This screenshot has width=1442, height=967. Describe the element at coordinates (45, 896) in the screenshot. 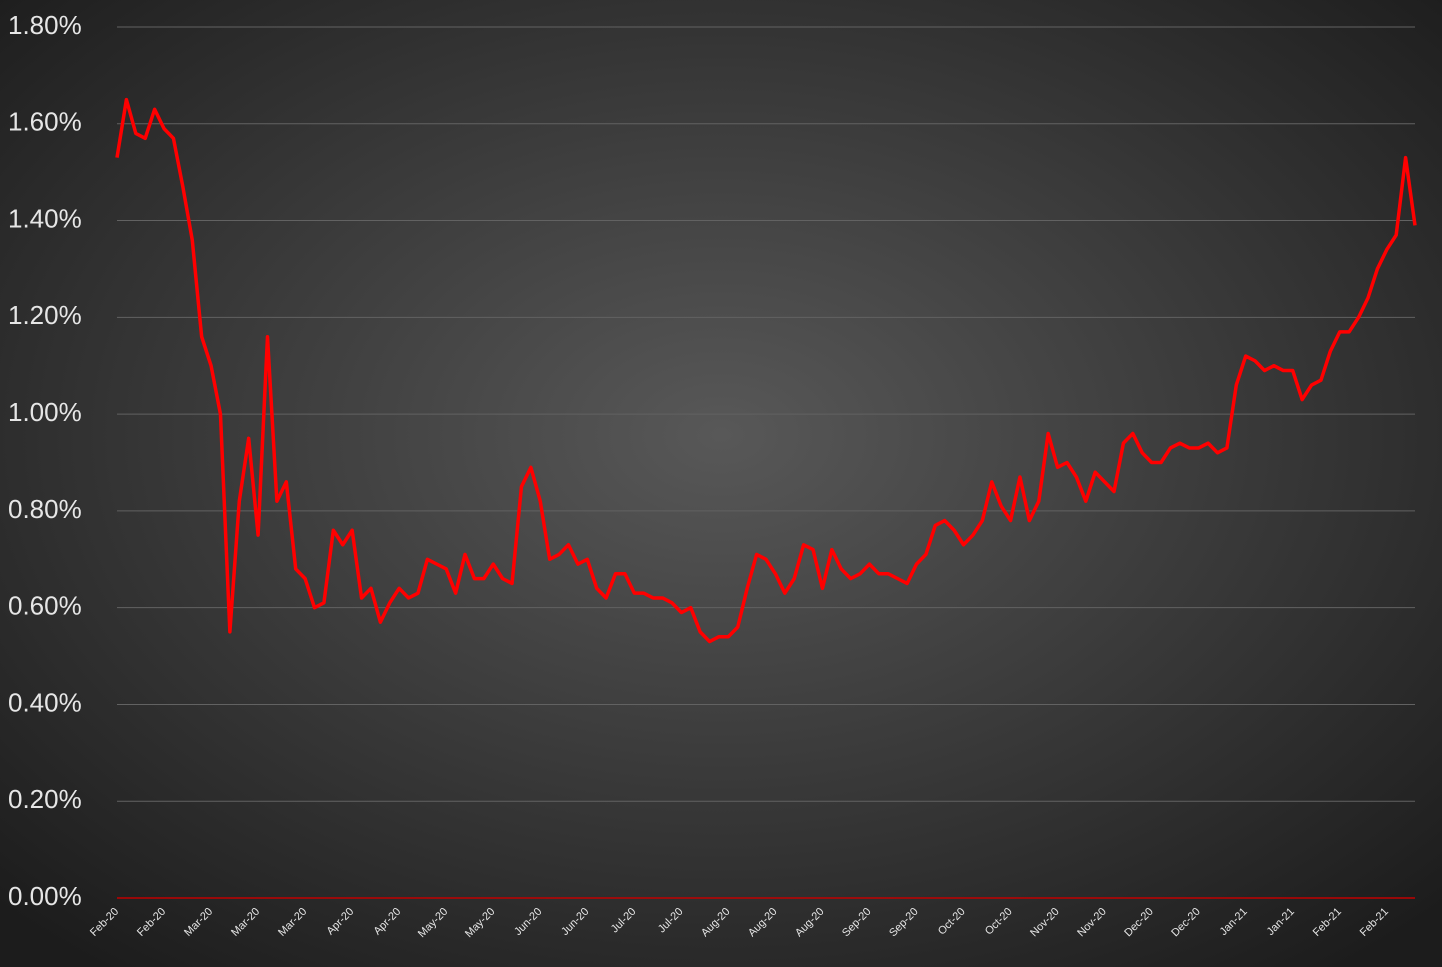

I see `y-tick-label: 0.00%` at that location.